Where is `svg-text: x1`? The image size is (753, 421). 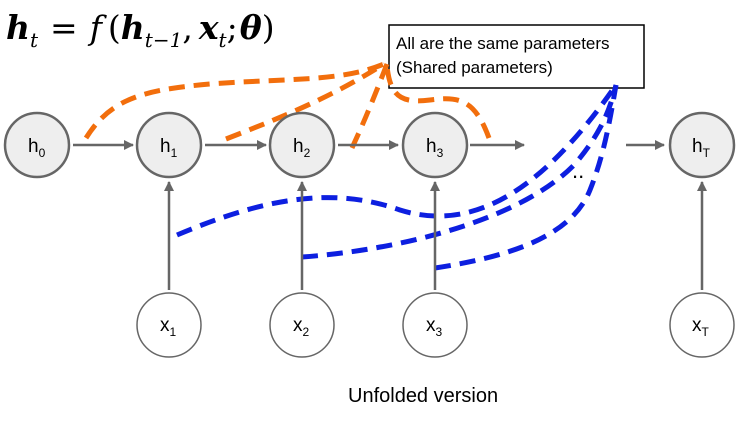
svg-text: x1 is located at coordinates (168, 327).